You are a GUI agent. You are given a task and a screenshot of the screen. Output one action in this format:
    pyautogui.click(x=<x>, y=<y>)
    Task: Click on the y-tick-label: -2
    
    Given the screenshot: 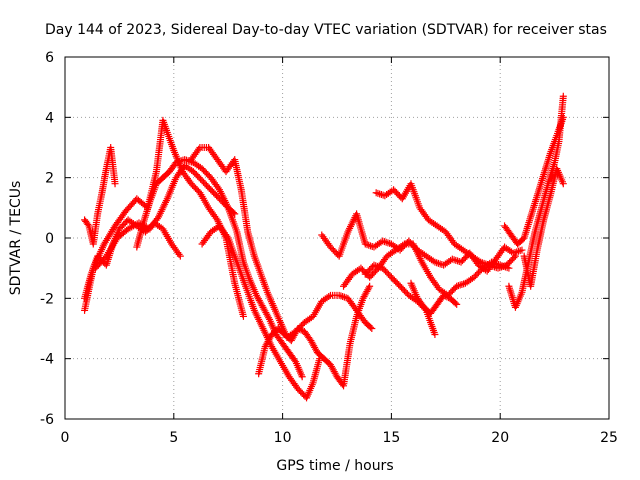 What is the action you would take?
    pyautogui.click(x=47, y=299)
    